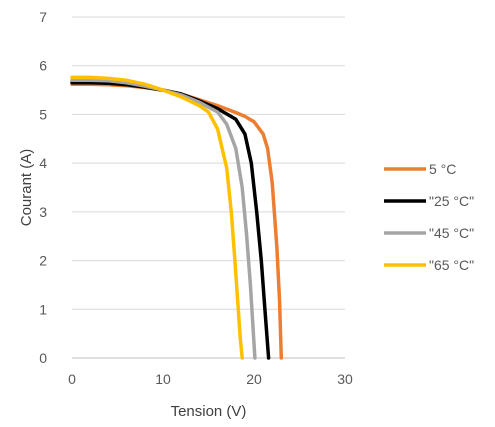 This screenshot has width=495, height=427. What do you see at coordinates (163, 379) in the screenshot?
I see `x-tick-label: 10` at bounding box center [163, 379].